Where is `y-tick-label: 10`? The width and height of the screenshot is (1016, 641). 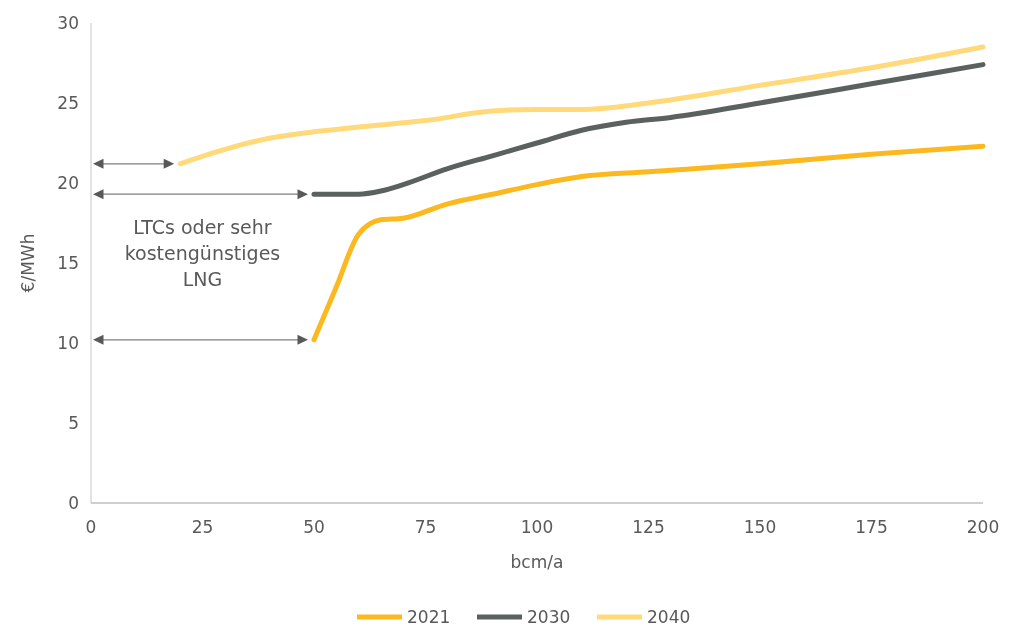 y-tick-label: 10 is located at coordinates (68, 342).